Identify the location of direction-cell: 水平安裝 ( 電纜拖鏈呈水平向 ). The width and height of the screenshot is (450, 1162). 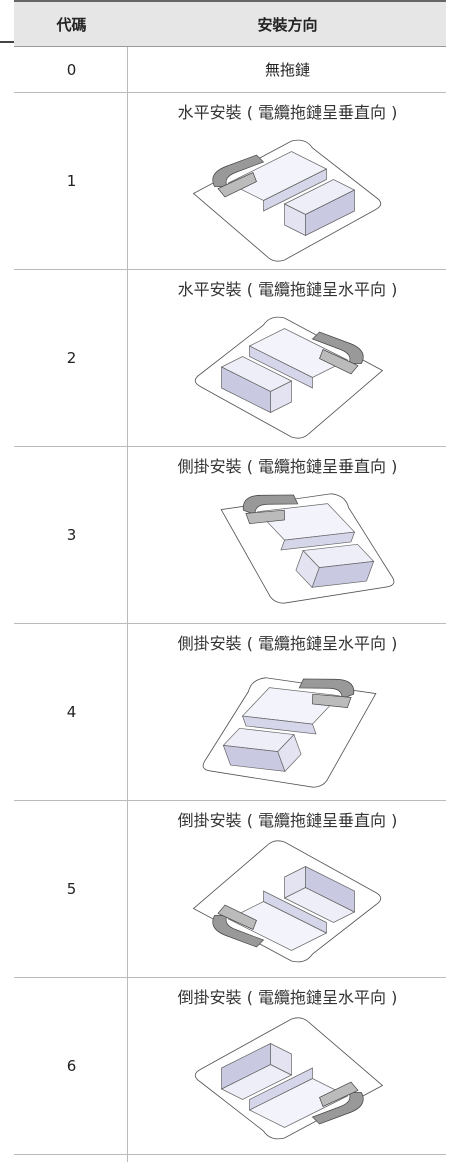
(287, 358).